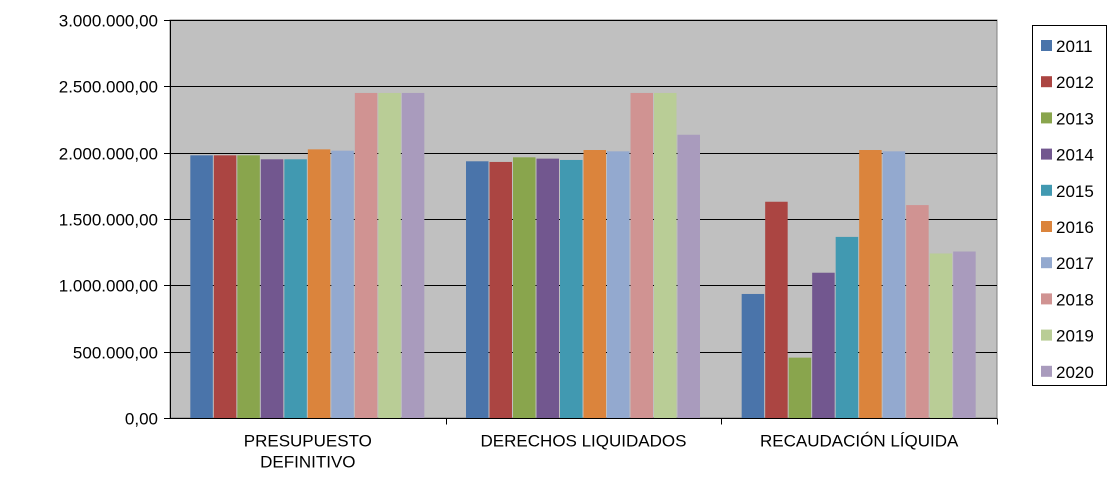  Describe the element at coordinates (1075, 82) in the screenshot. I see `legend-label: 2012` at that location.